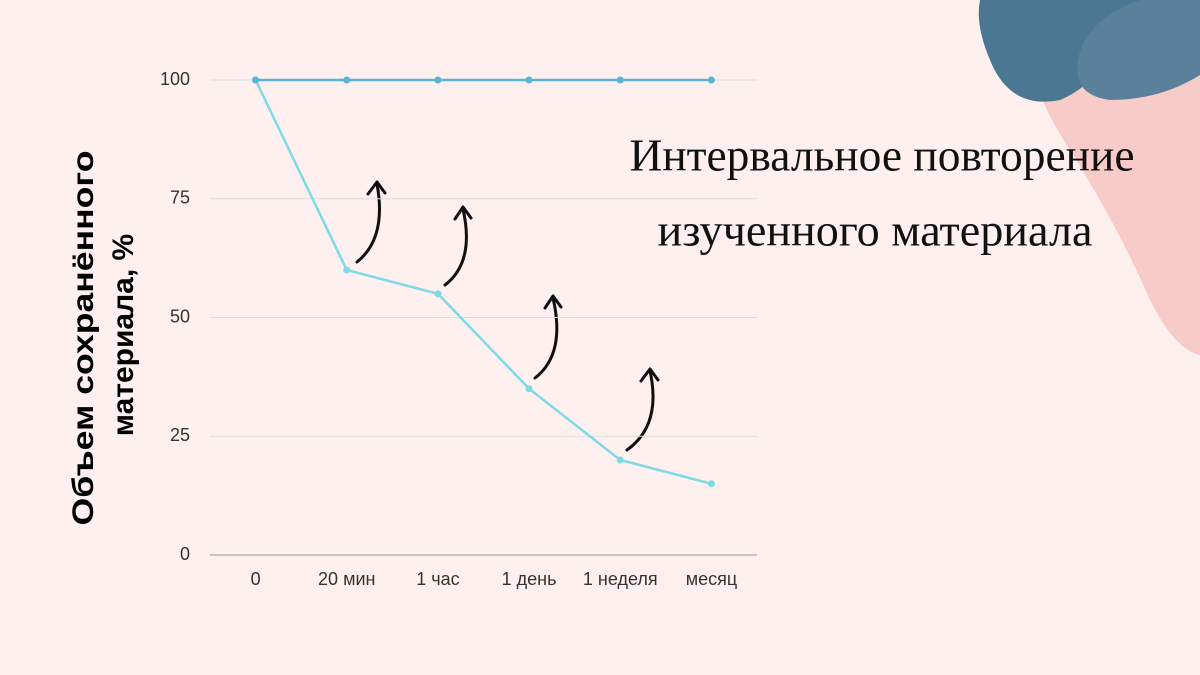  What do you see at coordinates (437, 579) in the screenshot?
I see `x-tick-label: 1 час` at bounding box center [437, 579].